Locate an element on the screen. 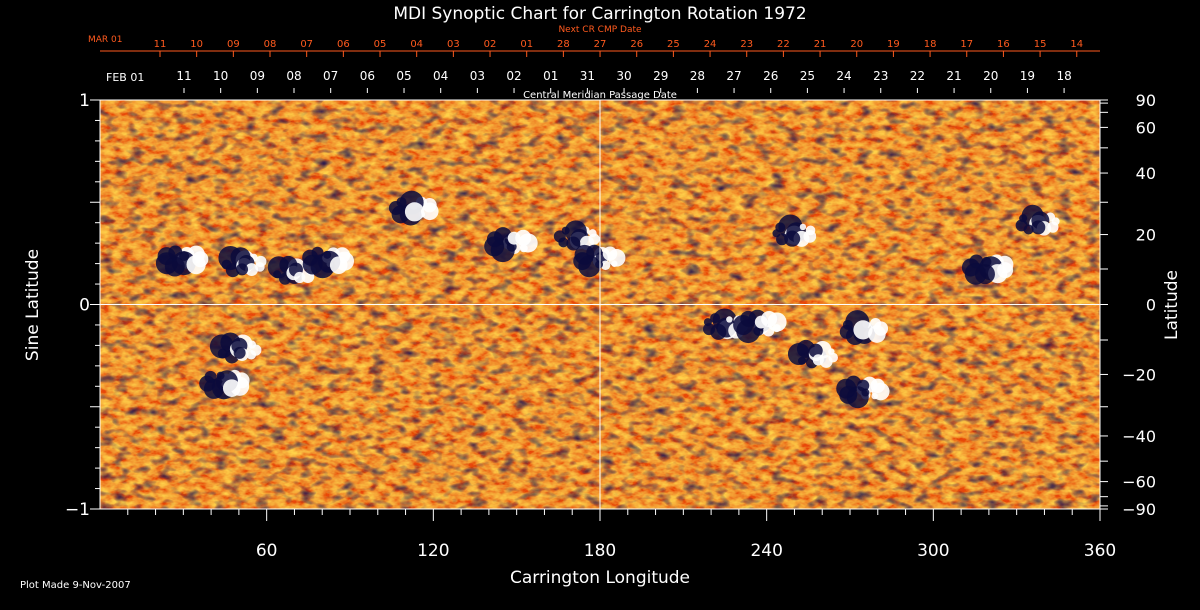 Image resolution: width=1200 pixels, height=610 pixels. cmp-tick-label: 01 is located at coordinates (550, 76).